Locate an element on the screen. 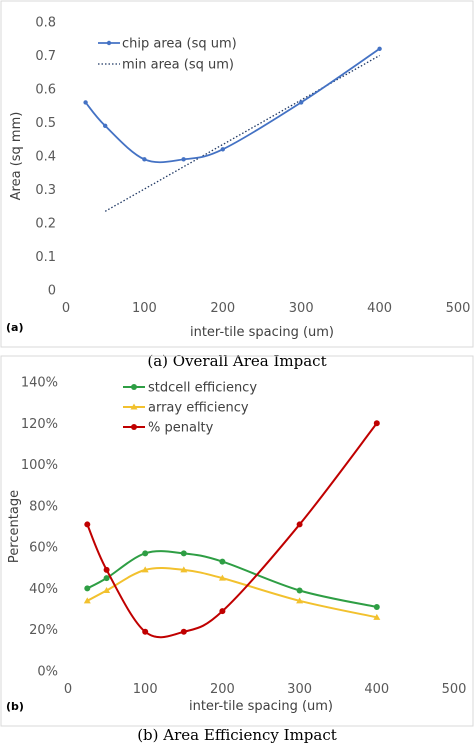 The width and height of the screenshot is (474, 750). chart-b-y-tick-label: 60% is located at coordinates (43, 548).